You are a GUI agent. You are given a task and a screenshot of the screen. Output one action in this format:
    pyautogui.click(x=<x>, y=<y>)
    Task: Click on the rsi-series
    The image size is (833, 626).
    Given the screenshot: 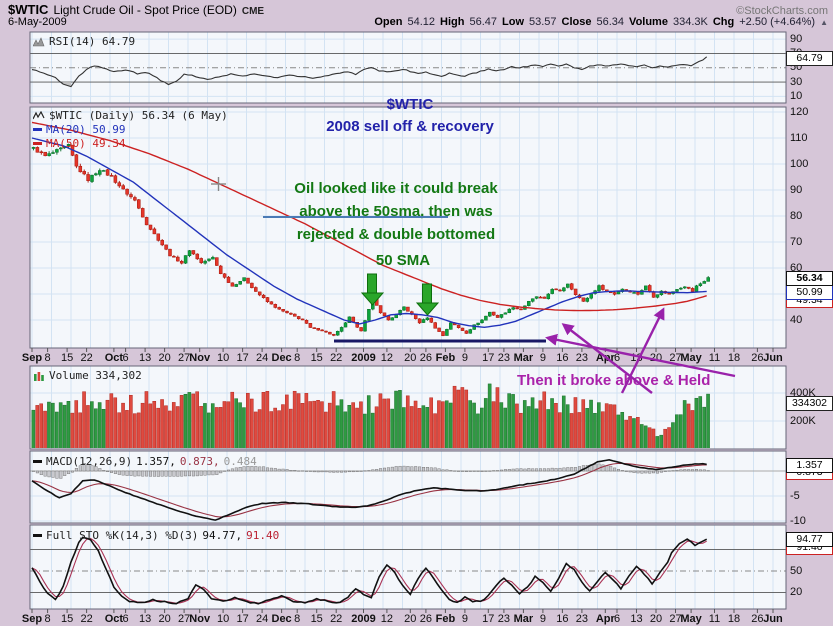 What is the action you would take?
    pyautogui.click(x=369, y=72)
    